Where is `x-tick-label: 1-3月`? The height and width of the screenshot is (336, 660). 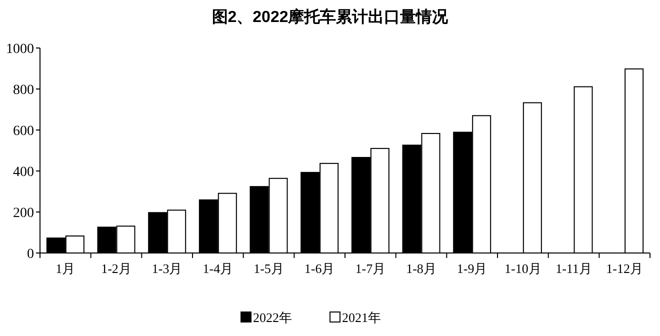
x-tick-label: 1-3月 is located at coordinates (167, 268).